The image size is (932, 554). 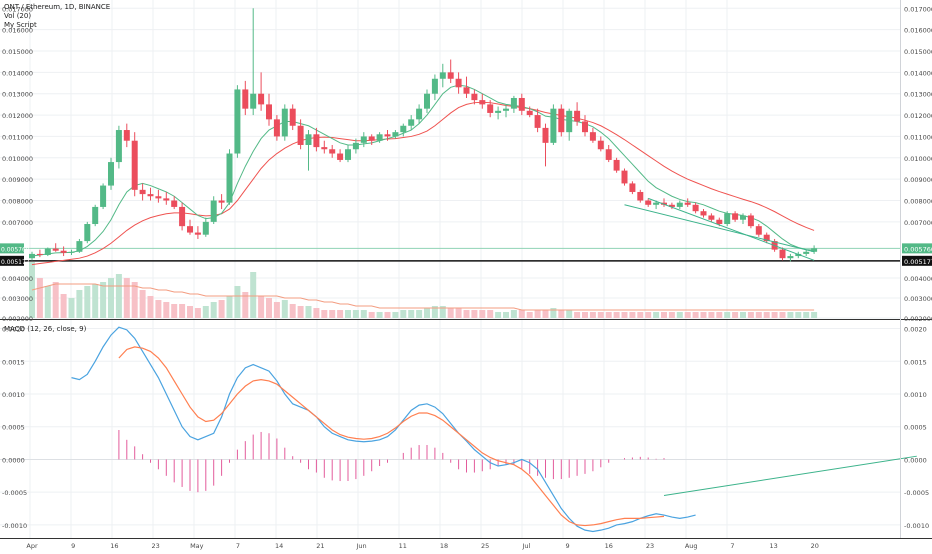 I want to click on x-tick-label: 20, so click(x=815, y=546).